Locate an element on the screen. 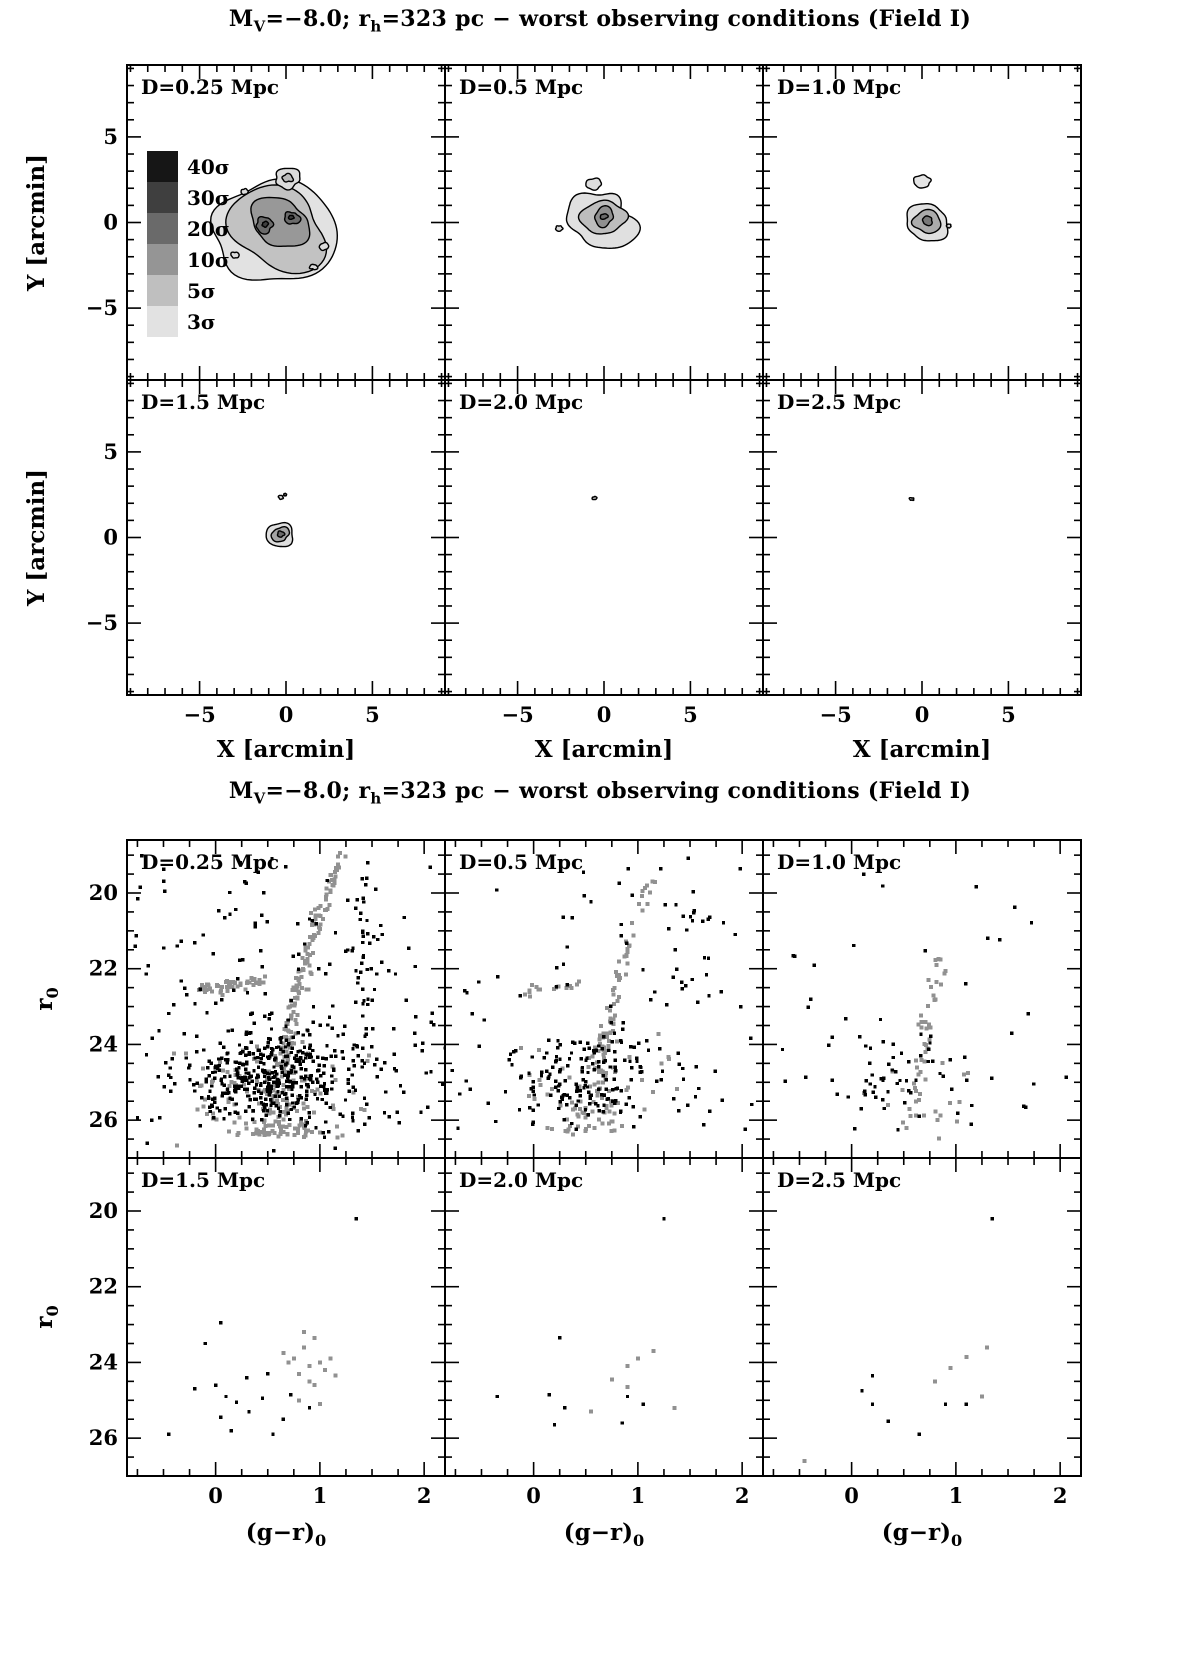 This screenshot has height=1655, width=1200. legend-label: 30σ is located at coordinates (208, 198).